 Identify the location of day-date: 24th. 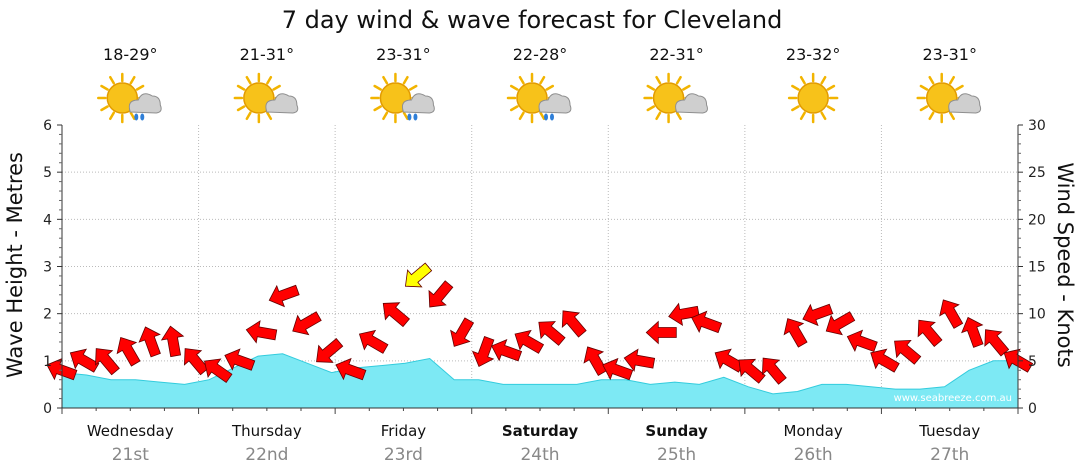
(539, 455).